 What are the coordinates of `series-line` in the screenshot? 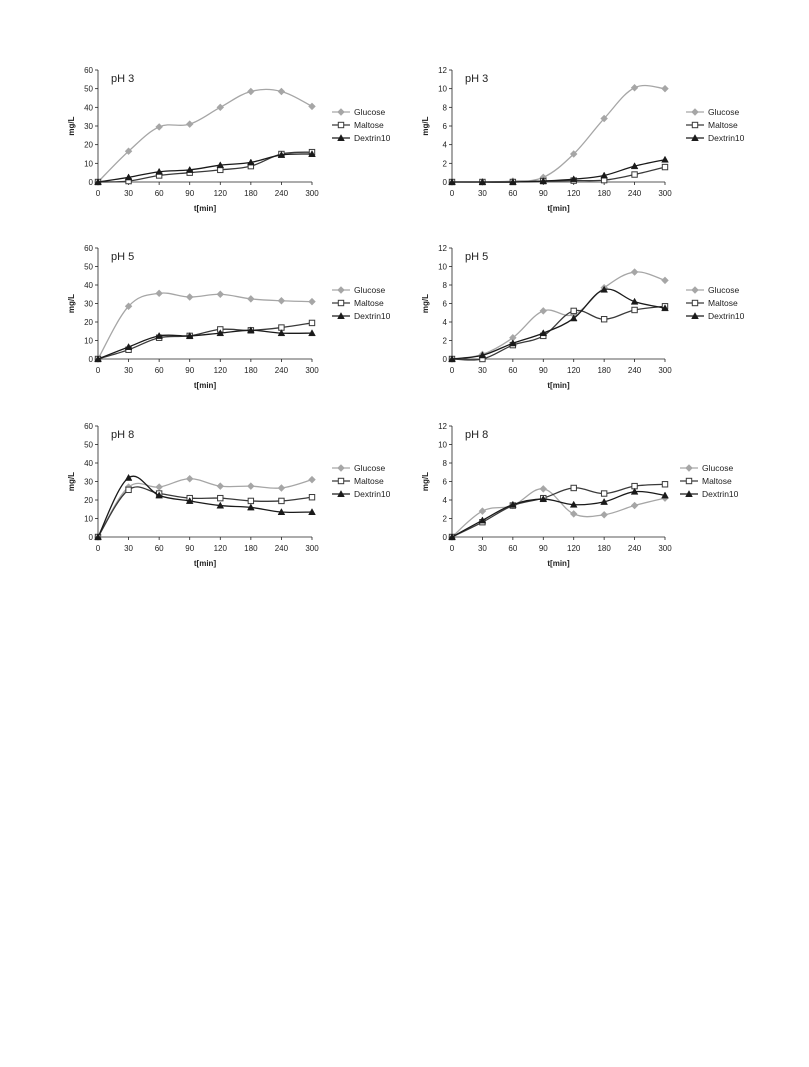 It's located at (558, 333).